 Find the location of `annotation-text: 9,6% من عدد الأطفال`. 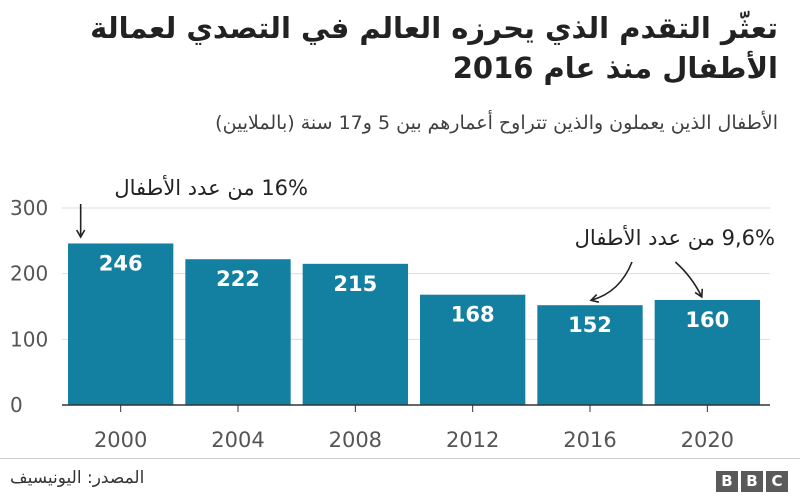

annotation-text: 9,6% من عدد الأطفال is located at coordinates (675, 237).